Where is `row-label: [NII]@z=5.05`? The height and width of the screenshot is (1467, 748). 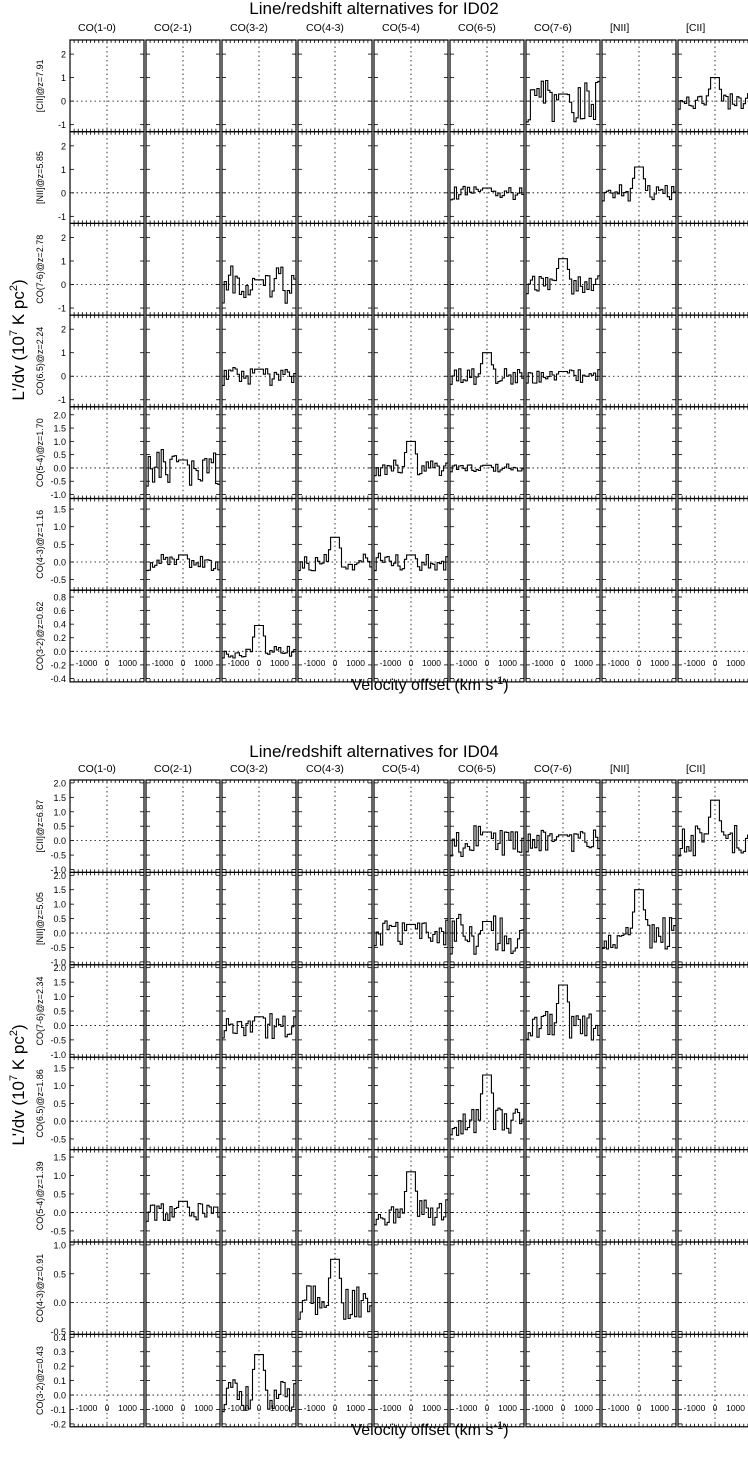 row-label: [NII]@z=5.05 is located at coordinates (40, 918).